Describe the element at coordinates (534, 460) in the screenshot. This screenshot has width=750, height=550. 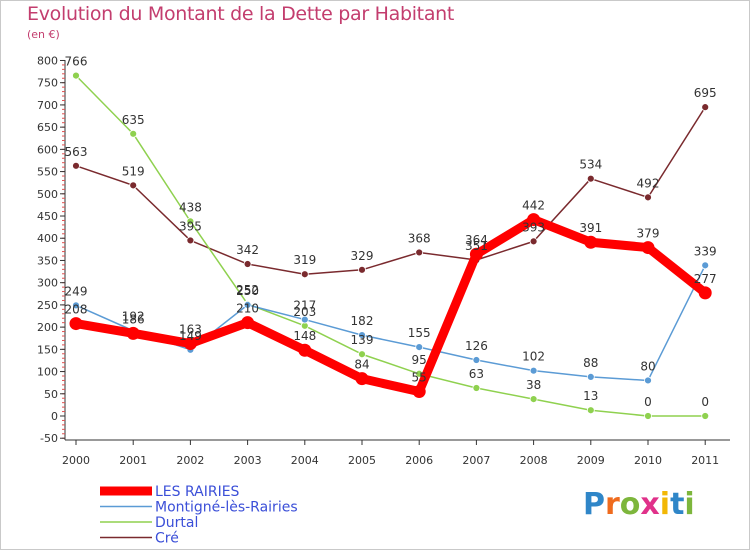
I see `x-tick-label: 2008` at that location.